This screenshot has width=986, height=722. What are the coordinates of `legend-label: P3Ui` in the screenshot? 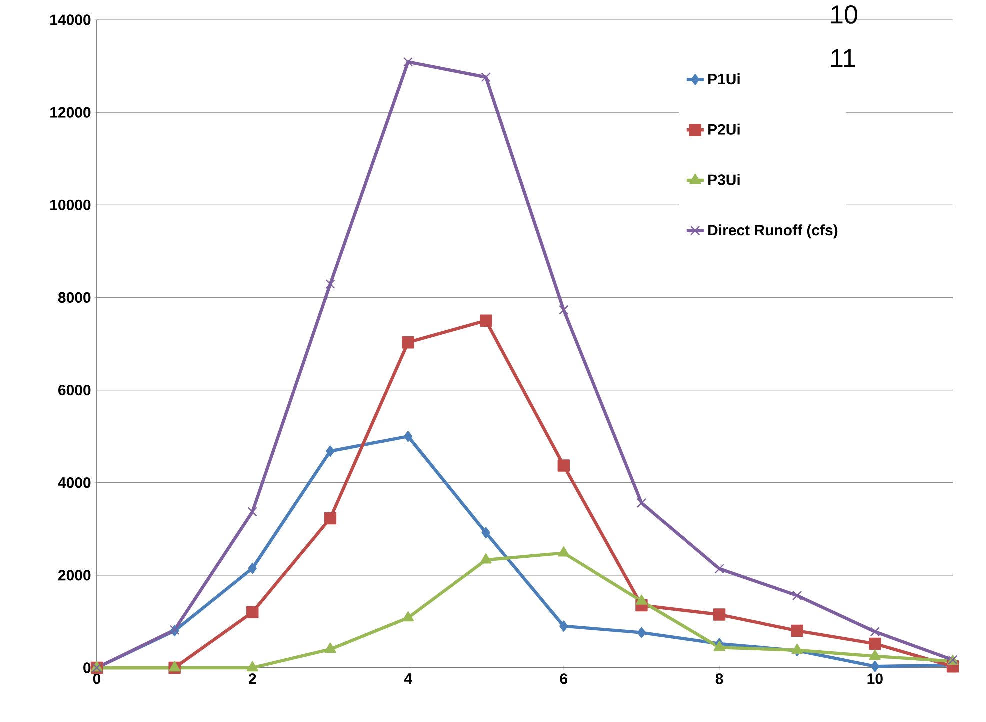 It's located at (724, 180).